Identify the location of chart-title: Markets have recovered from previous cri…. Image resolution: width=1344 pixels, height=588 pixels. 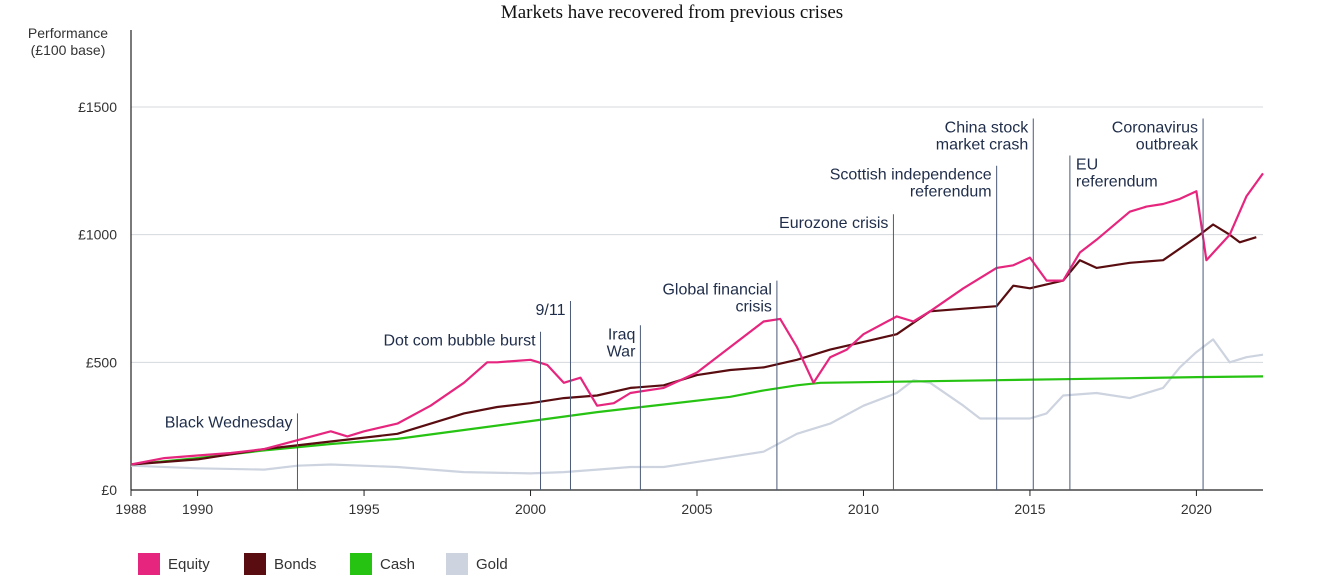
(672, 12).